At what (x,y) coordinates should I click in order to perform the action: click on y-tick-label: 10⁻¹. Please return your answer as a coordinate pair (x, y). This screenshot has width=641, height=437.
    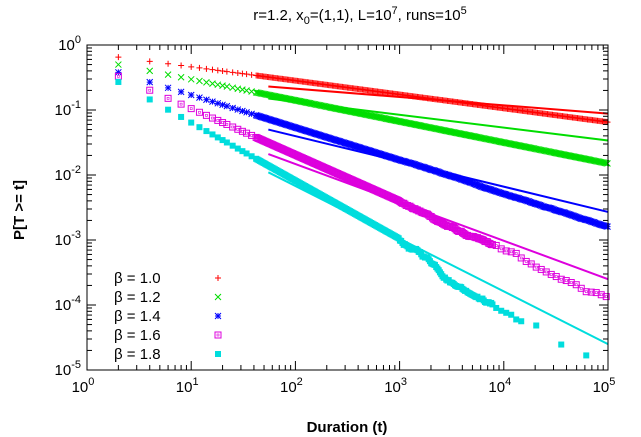
    Looking at the image, I should click on (68, 109).